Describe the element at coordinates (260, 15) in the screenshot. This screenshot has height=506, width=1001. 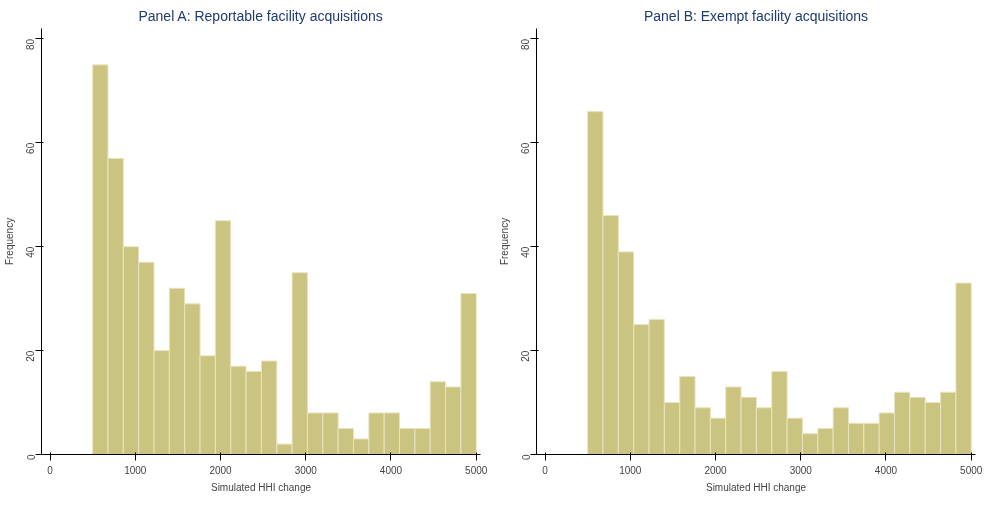
I see `chart-title: Panel A: Reportable facility acquisitions` at that location.